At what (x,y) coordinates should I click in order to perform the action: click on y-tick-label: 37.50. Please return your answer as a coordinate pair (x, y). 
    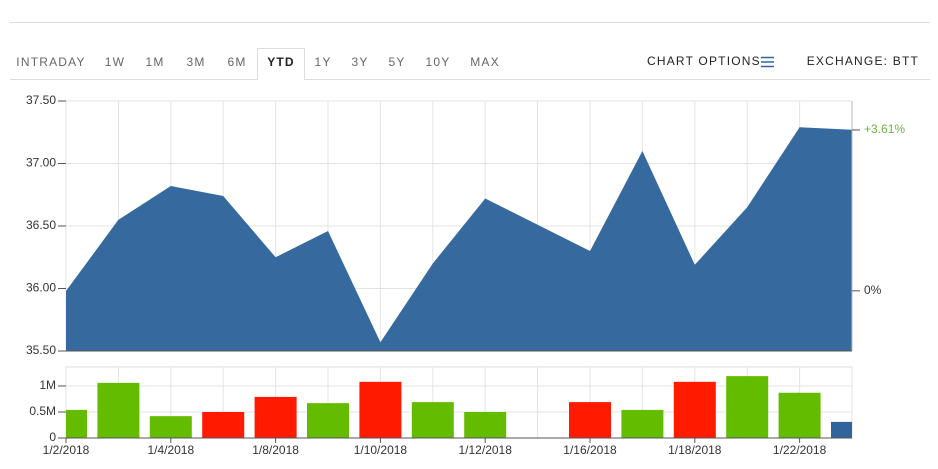
    Looking at the image, I should click on (41, 100).